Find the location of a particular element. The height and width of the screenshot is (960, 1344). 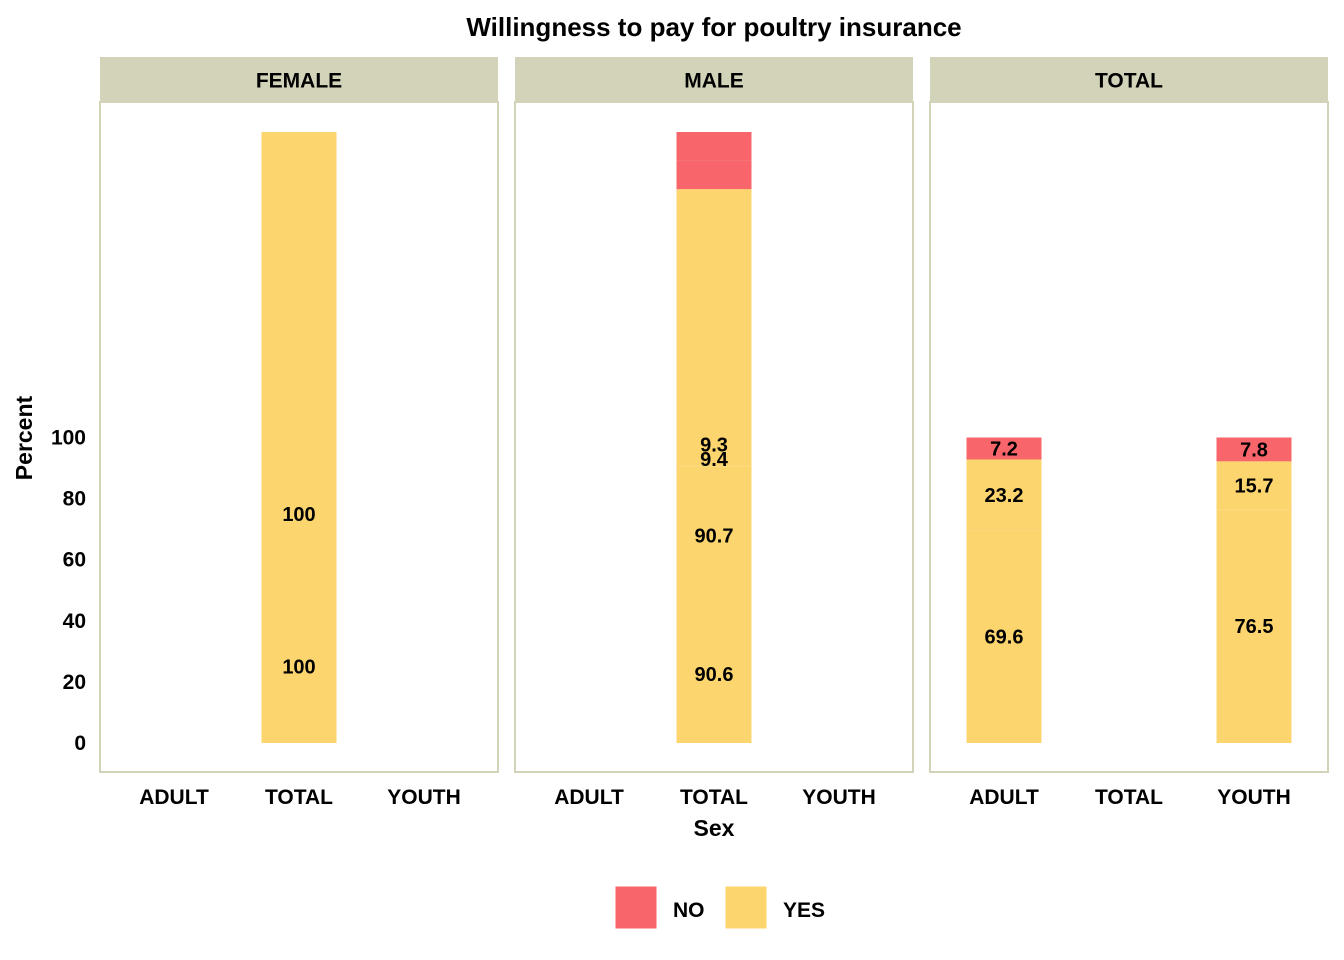

facet-label: MALE is located at coordinates (714, 81).